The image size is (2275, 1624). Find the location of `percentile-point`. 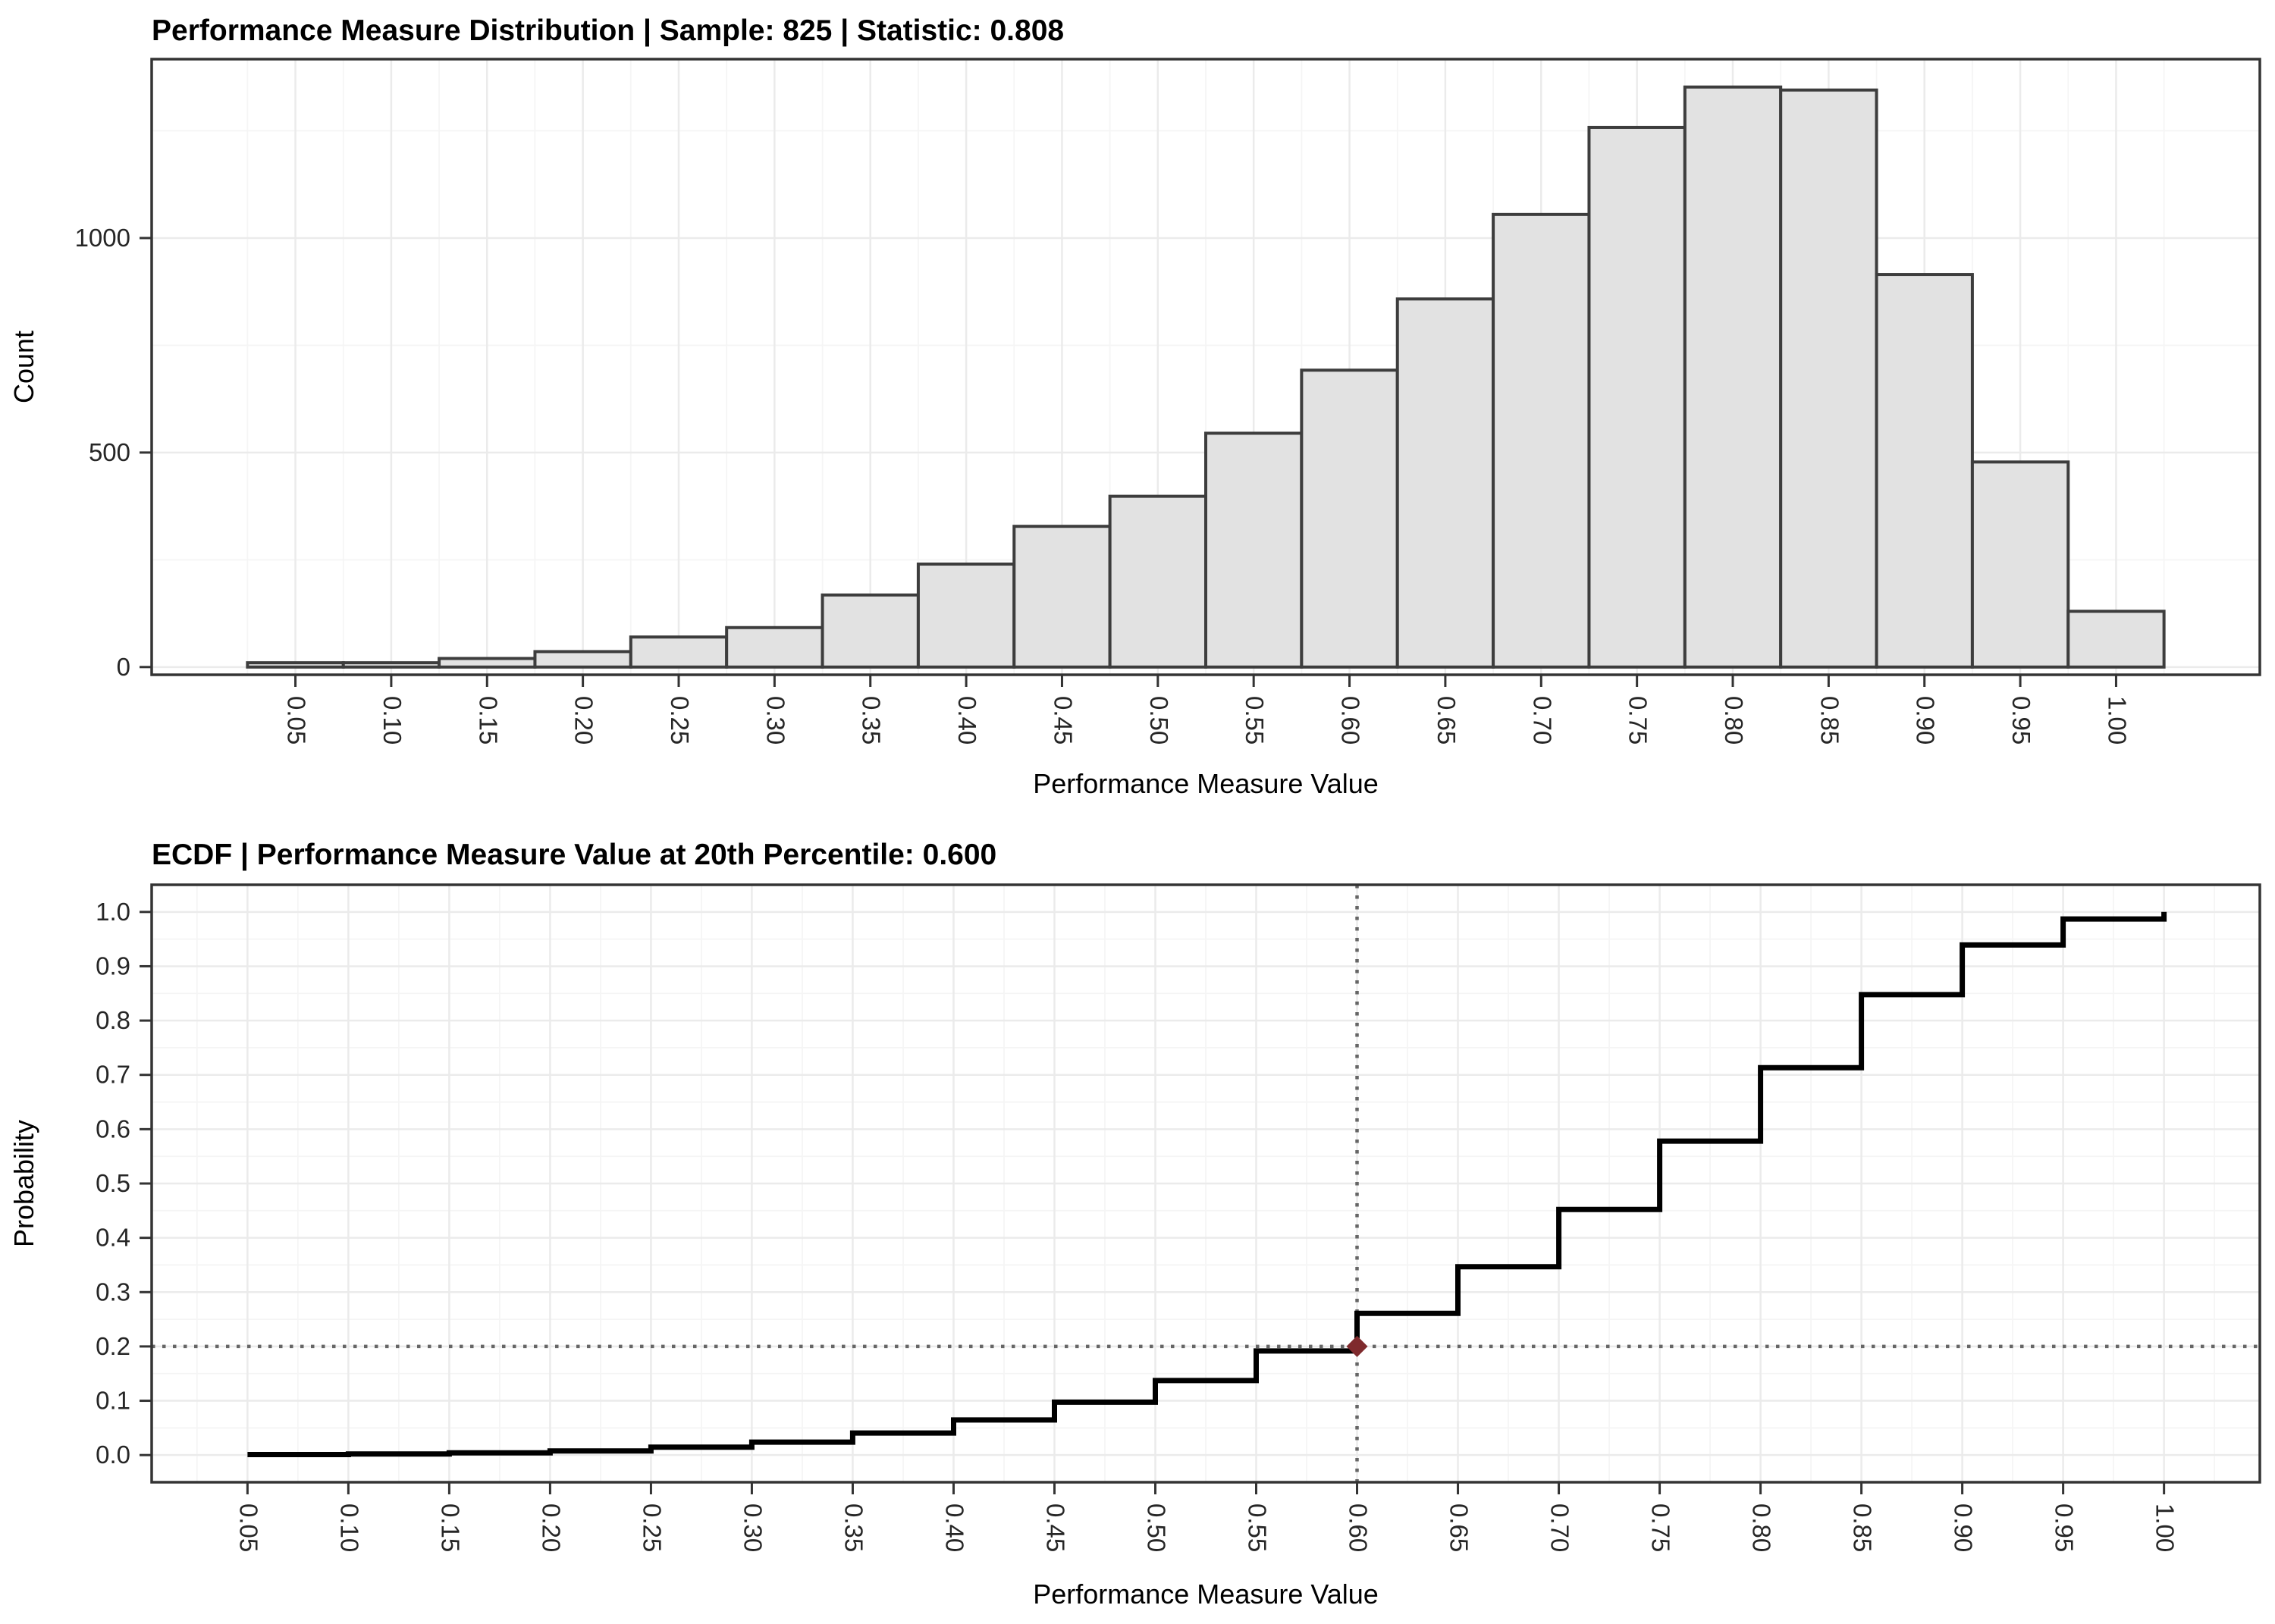

percentile-point is located at coordinates (1357, 1346).